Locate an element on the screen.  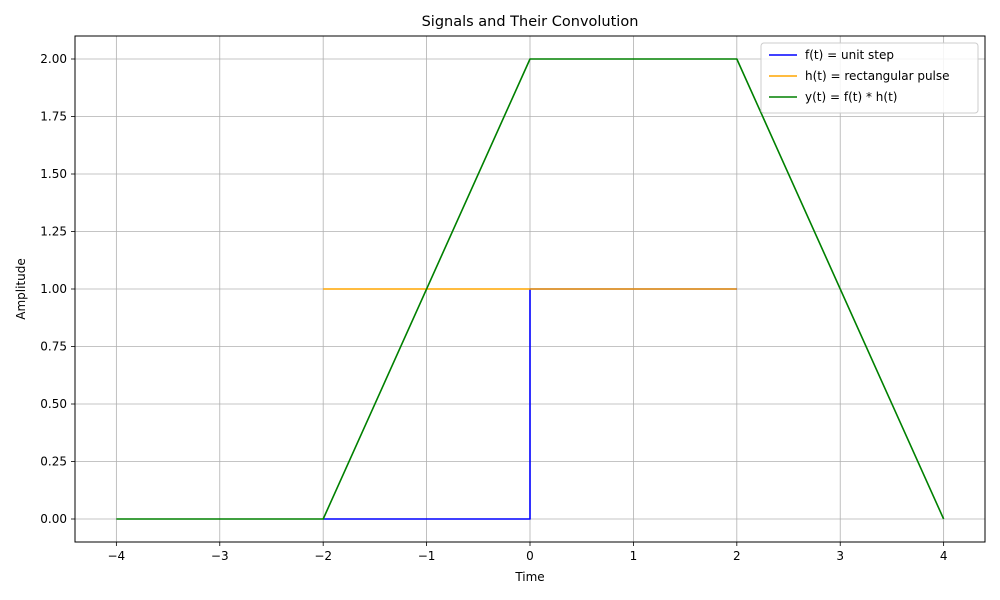
x-tick-label: −4 is located at coordinates (117, 556).